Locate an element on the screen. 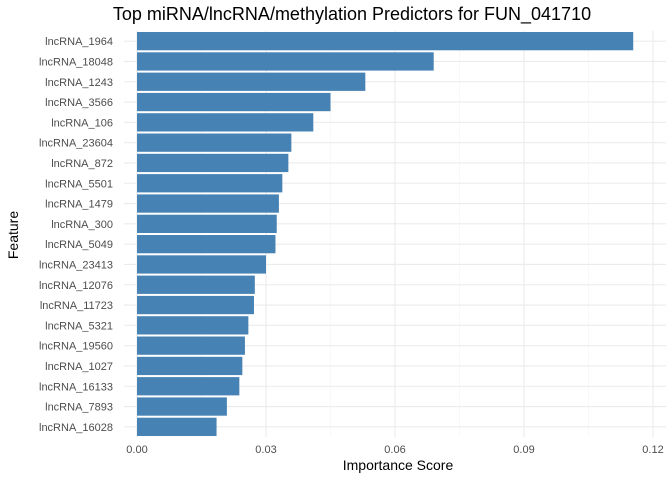 The height and width of the screenshot is (480, 672). y-tick-label: lncRNA_5321 is located at coordinates (79, 326).